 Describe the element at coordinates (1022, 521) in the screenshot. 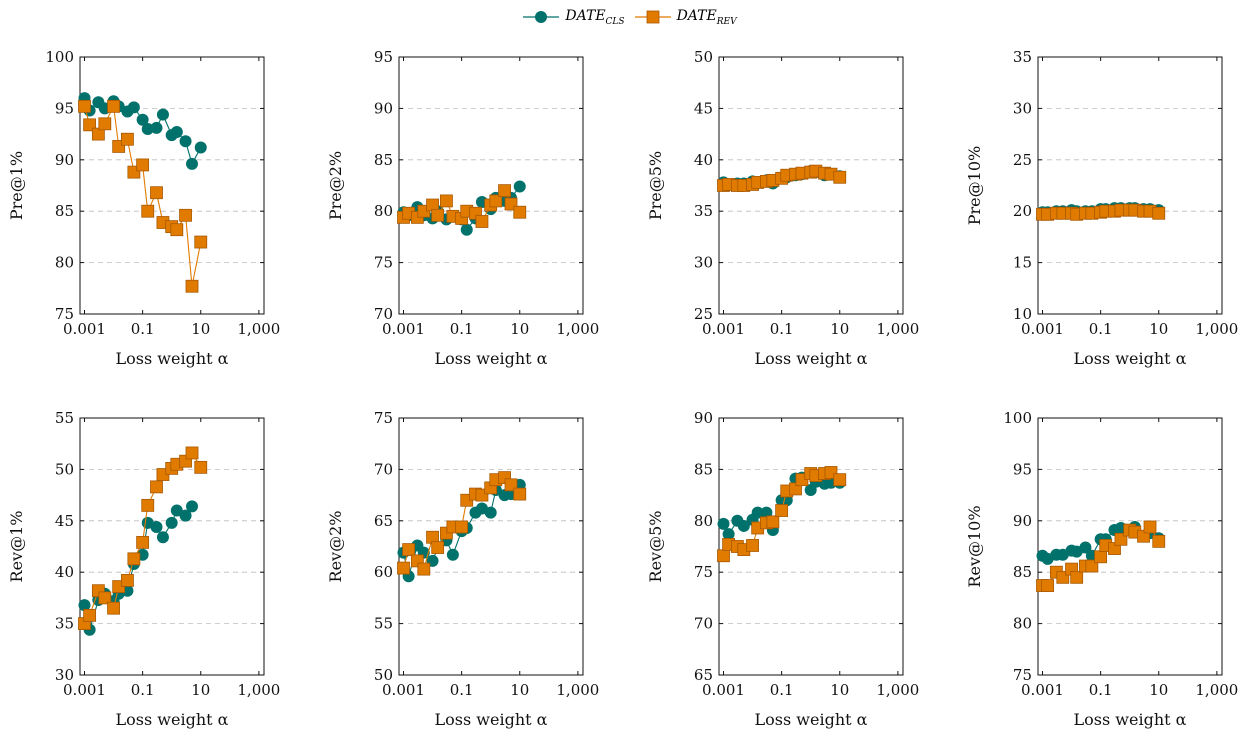

I see `ytick-label-8-3: 90` at that location.